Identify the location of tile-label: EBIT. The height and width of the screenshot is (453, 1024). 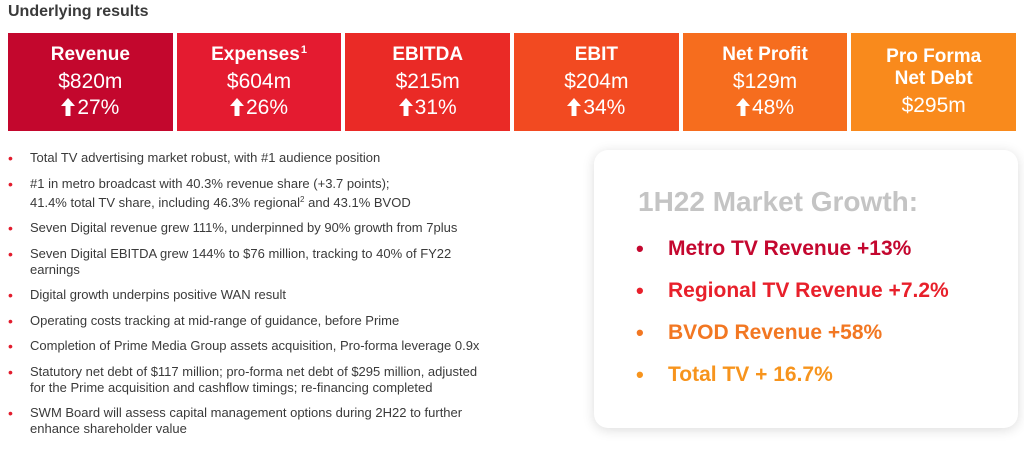
(596, 54).